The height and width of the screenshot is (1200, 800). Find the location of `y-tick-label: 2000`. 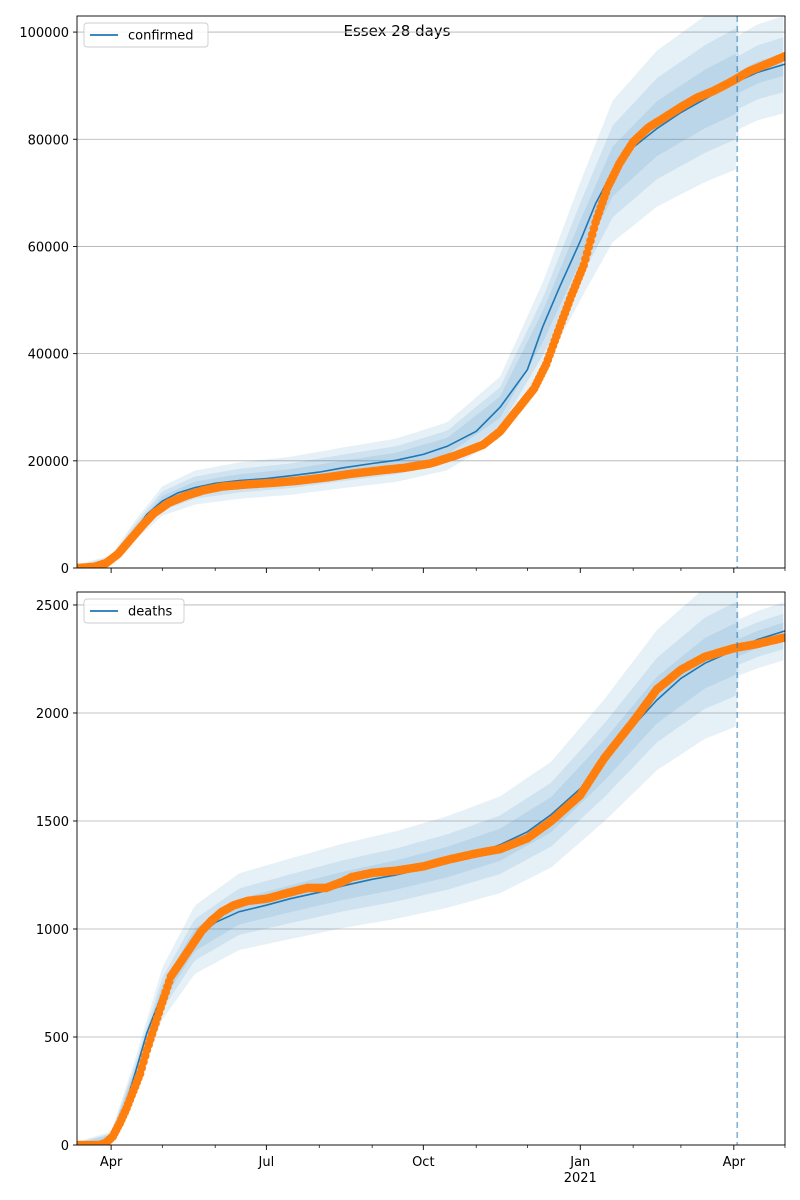

y-tick-label: 2000 is located at coordinates (52, 714).